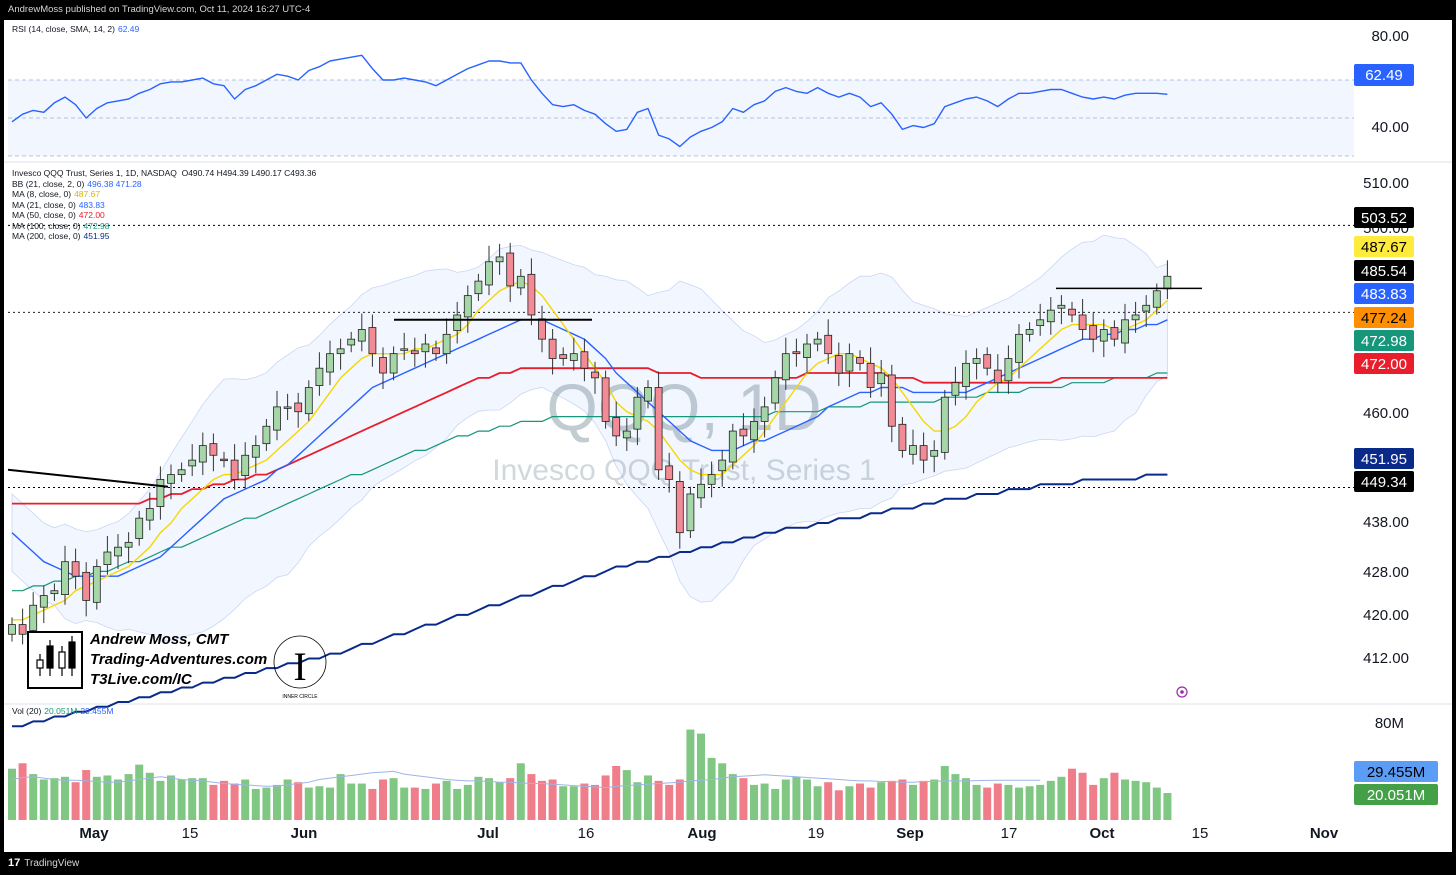 Image resolution: width=1456 pixels, height=875 pixels. What do you see at coordinates (1386, 615) in the screenshot?
I see `price-axis-tick: 420.00` at bounding box center [1386, 615].